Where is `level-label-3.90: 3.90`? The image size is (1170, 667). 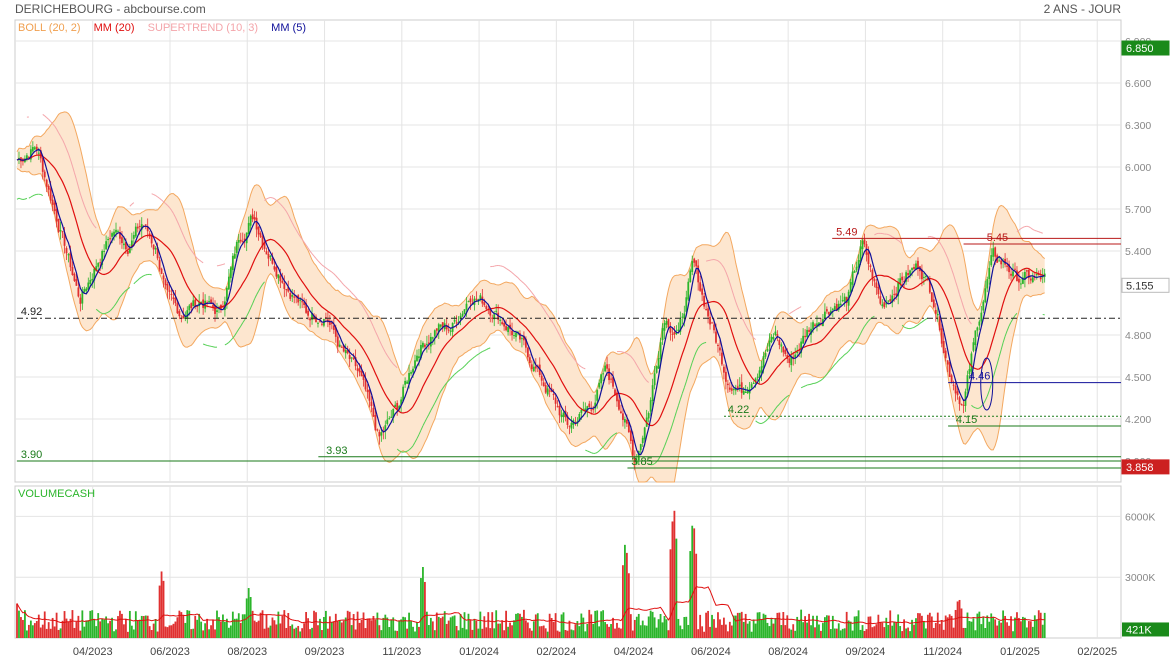 level-label-3.90: 3.90 is located at coordinates (31, 455).